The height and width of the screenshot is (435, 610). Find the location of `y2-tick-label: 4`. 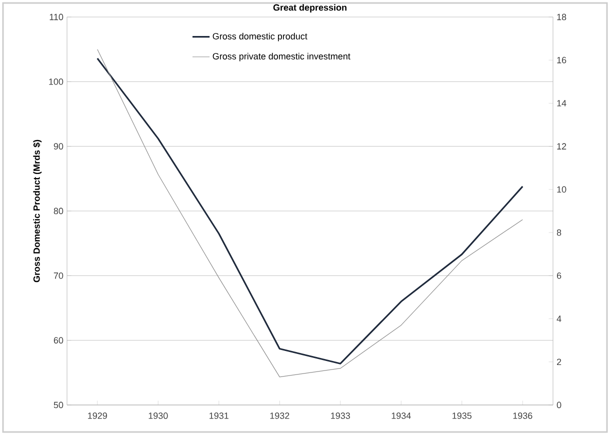

y2-tick-label: 4 is located at coordinates (559, 319).